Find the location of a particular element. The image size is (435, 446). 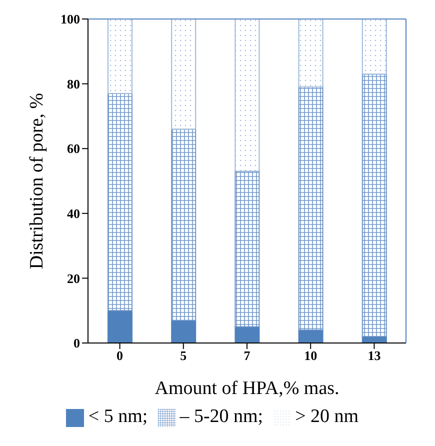

y-tick-label: 60 is located at coordinates (73, 148).